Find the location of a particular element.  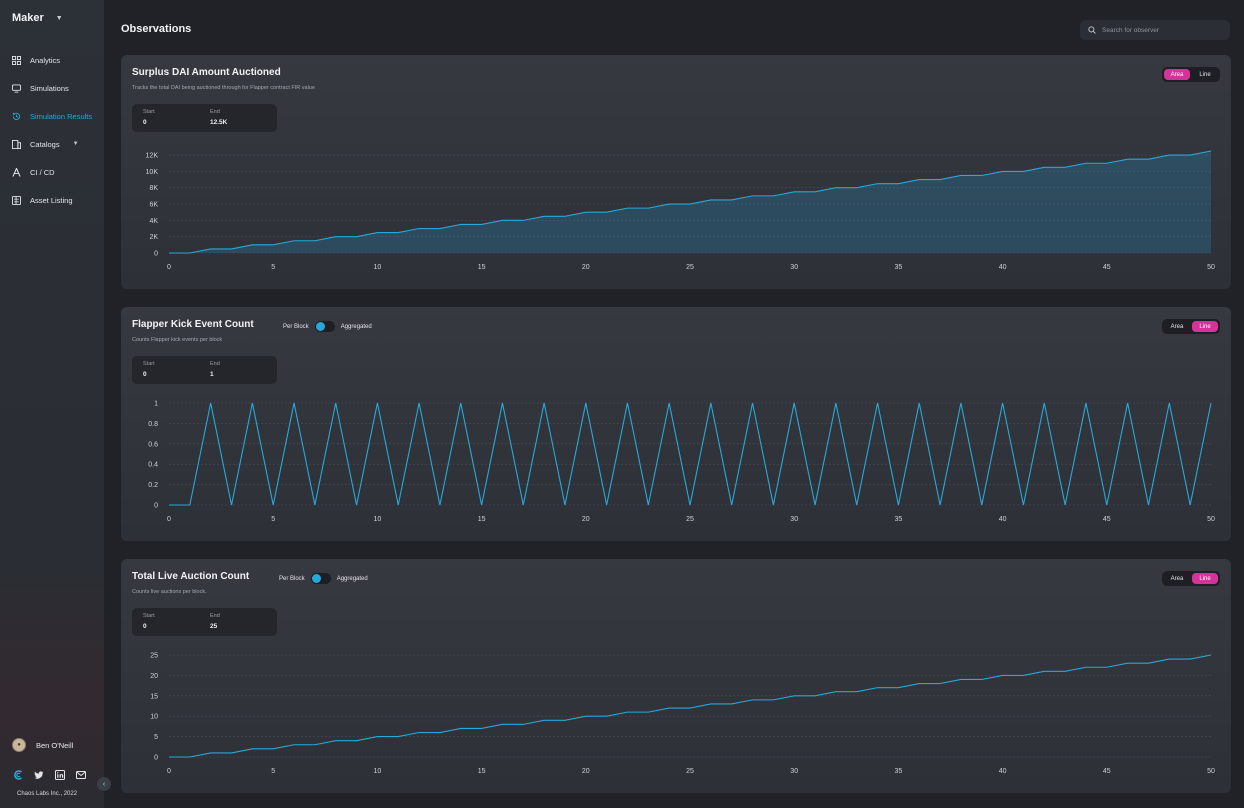

stats-box: Start 0 End 1 is located at coordinates (204, 370).